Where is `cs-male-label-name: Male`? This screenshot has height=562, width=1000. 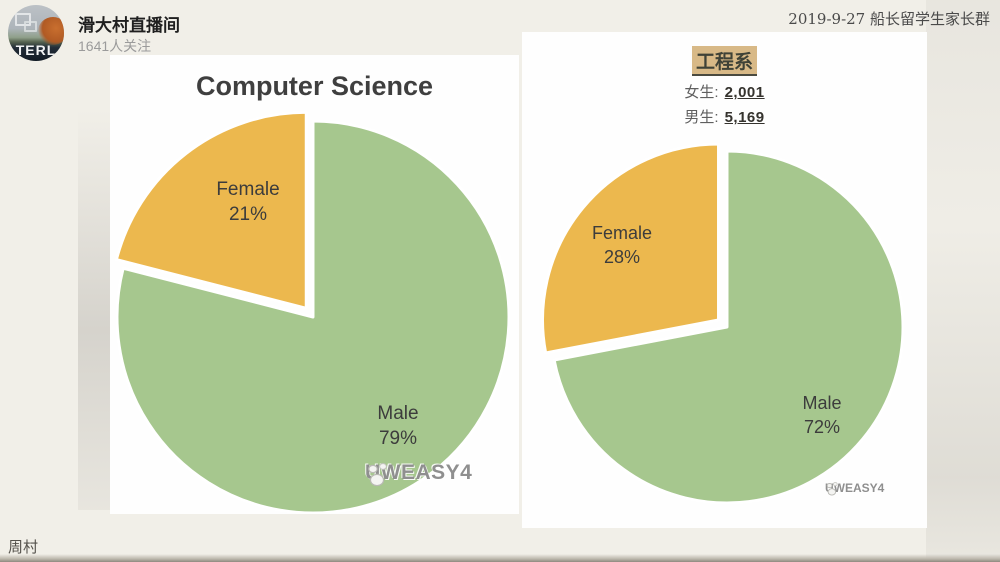
cs-male-label-name: Male is located at coordinates (398, 413).